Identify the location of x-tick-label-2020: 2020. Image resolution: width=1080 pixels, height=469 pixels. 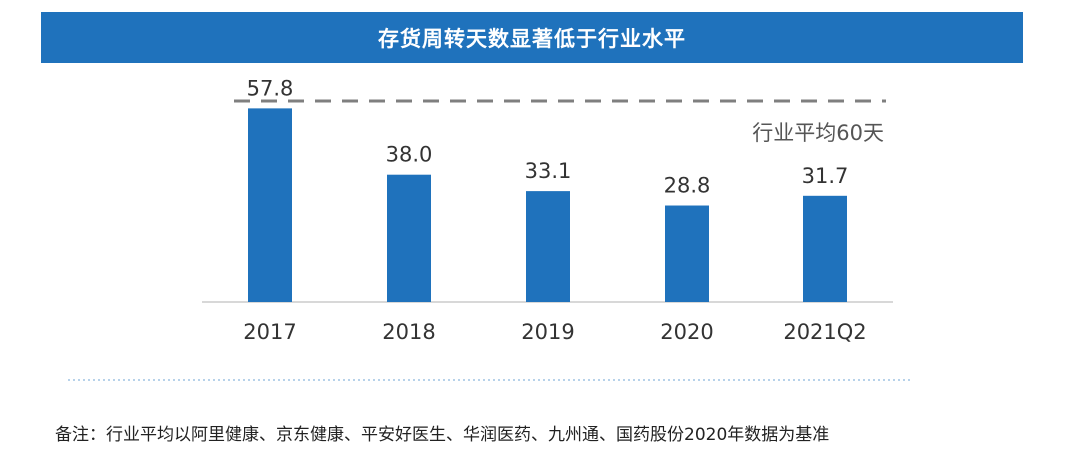
(686, 332).